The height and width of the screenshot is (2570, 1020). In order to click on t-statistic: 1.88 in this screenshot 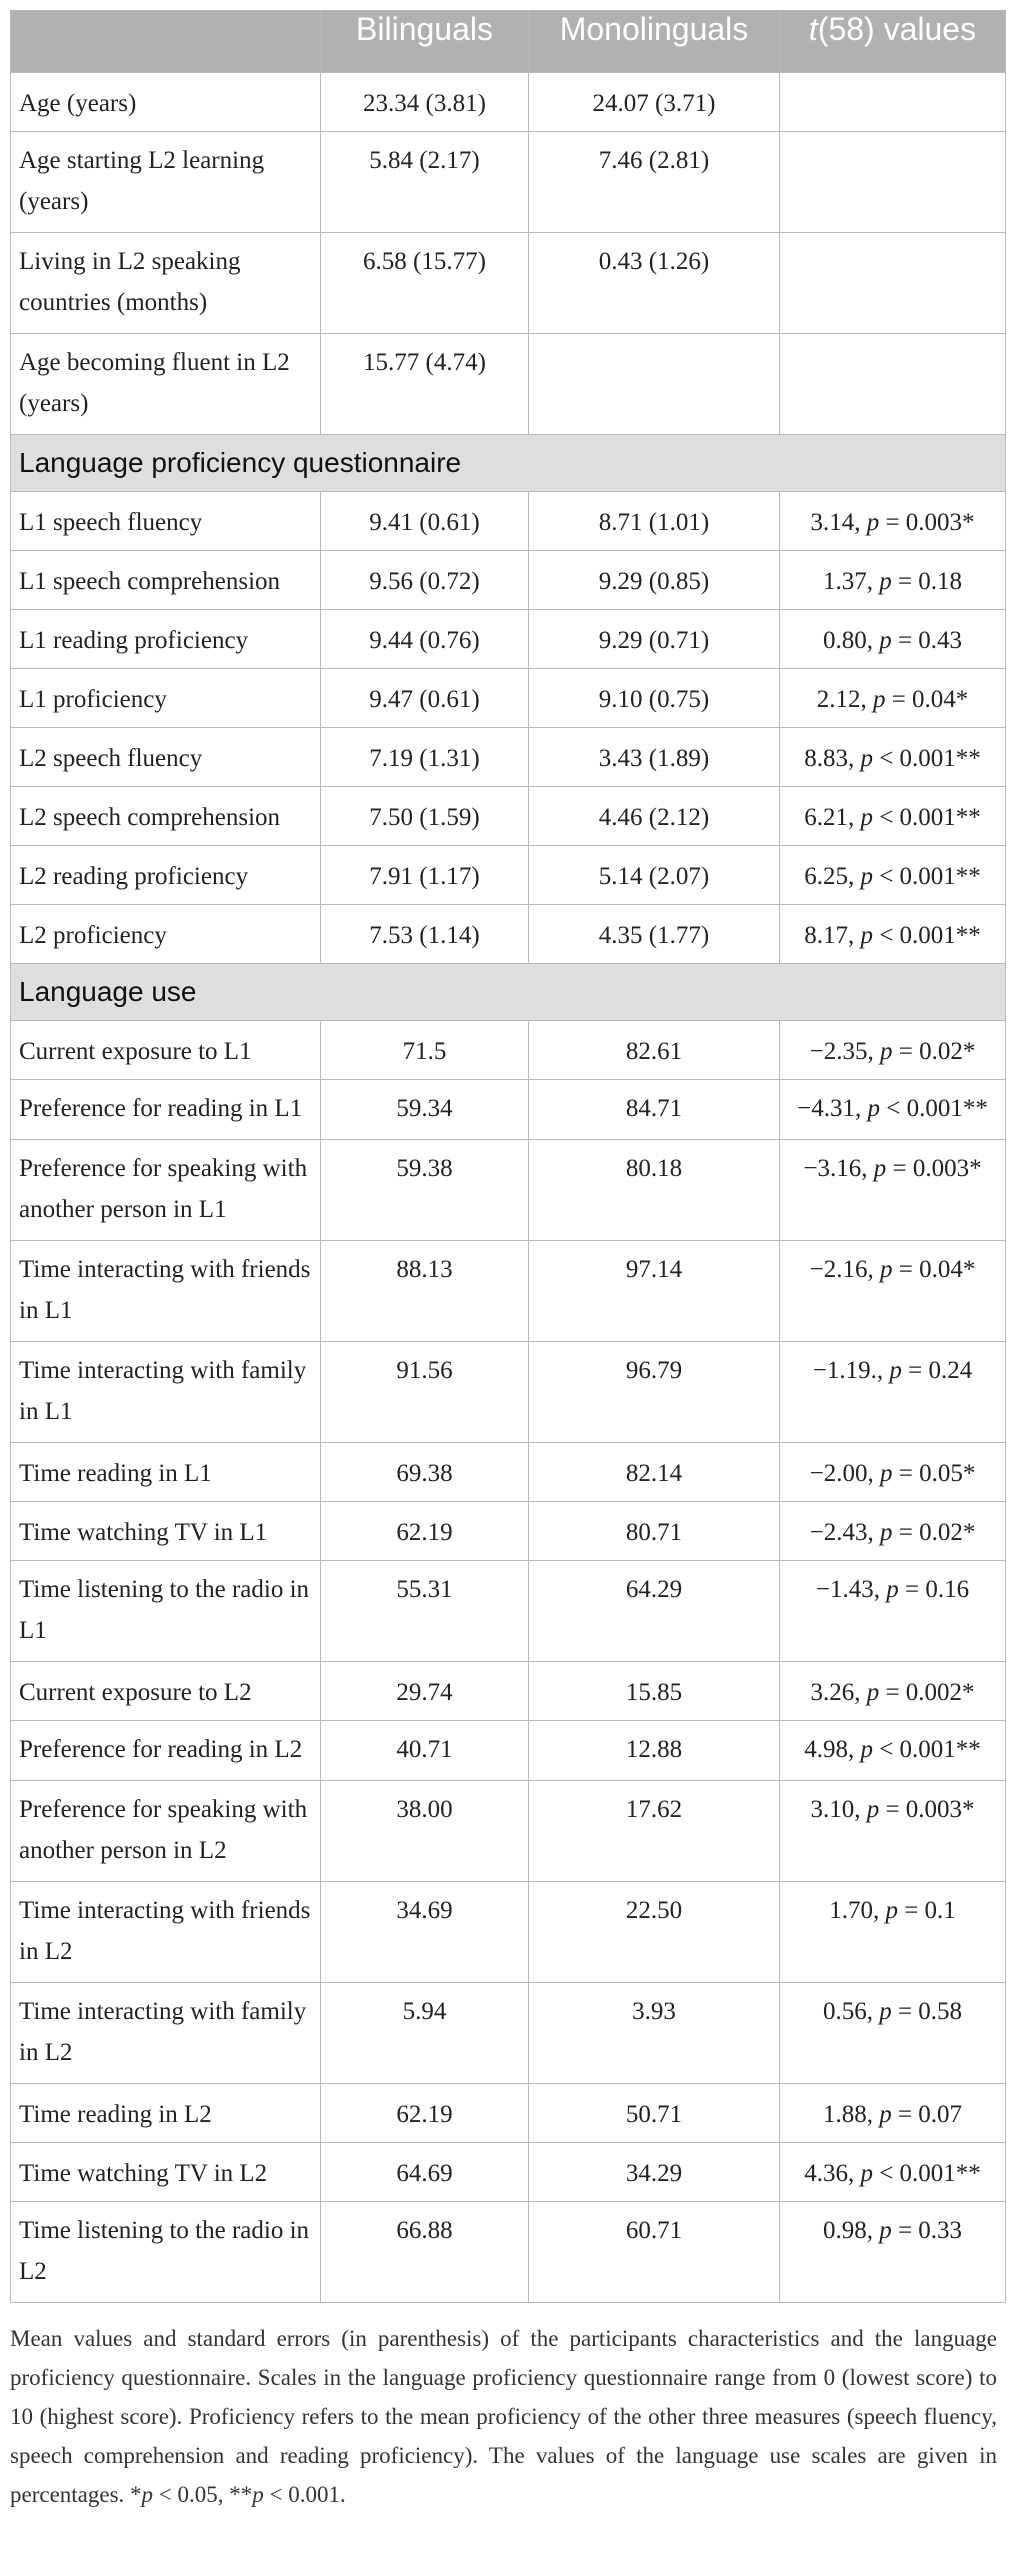, I will do `click(844, 2114)`.